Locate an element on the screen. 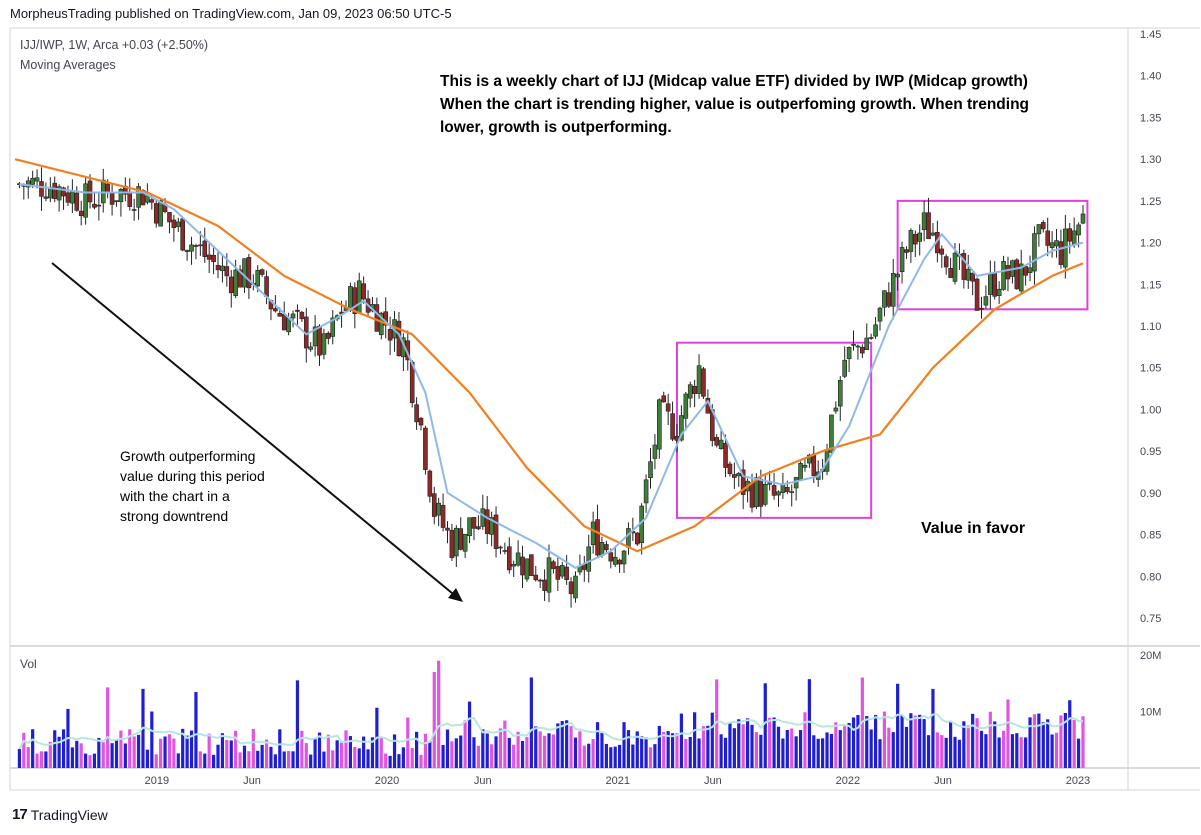 This screenshot has height=835, width=1201. volume-label: Vol is located at coordinates (28, 664).